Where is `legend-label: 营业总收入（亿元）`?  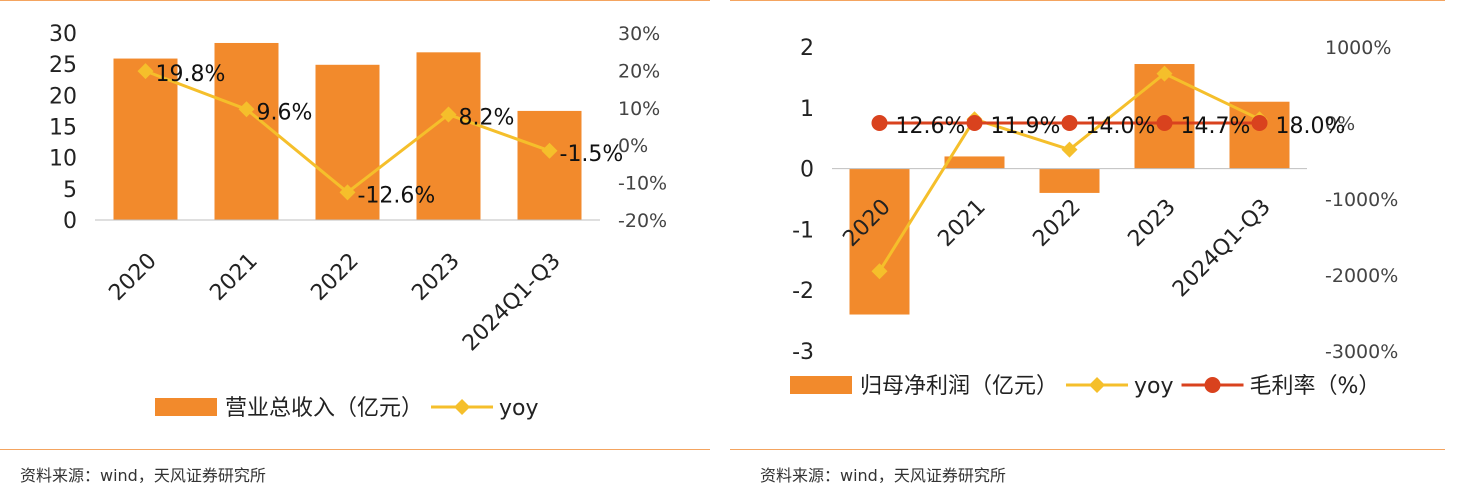 legend-label: 营业总收入（亿元） is located at coordinates (324, 408).